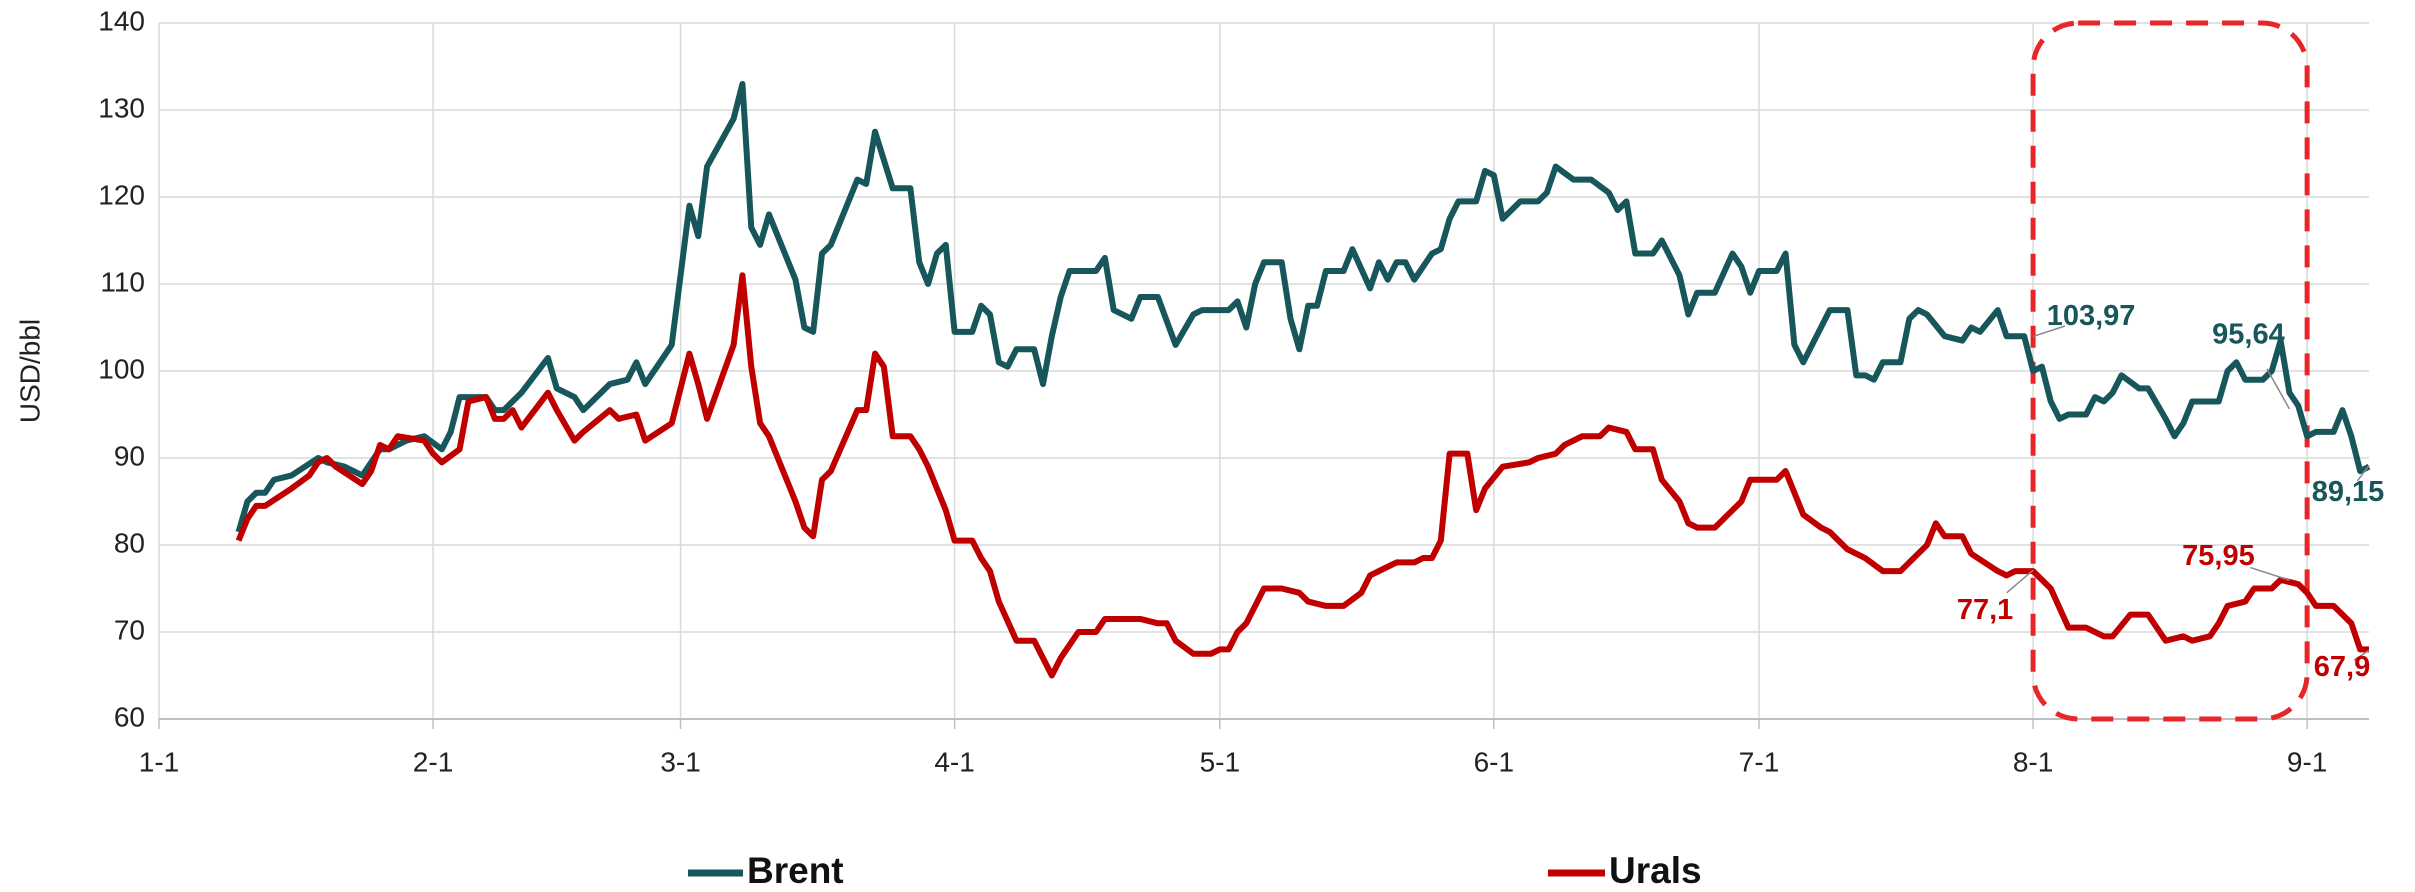 This screenshot has width=2415, height=892. Describe the element at coordinates (121, 107) in the screenshot. I see `y-tick-label: 130` at that location.